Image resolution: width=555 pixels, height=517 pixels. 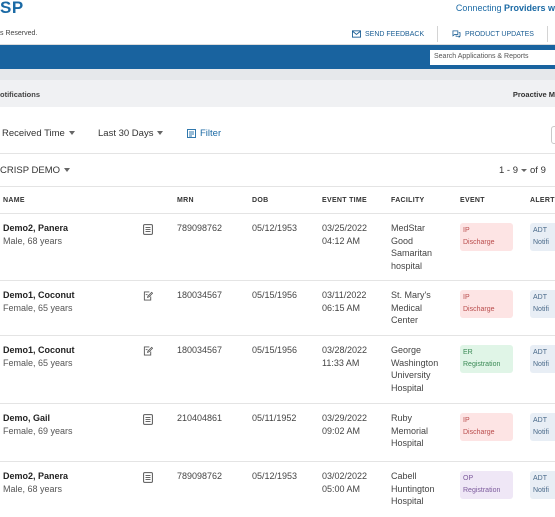 I want to click on column-header-facility: FACILITY, so click(x=408, y=200).